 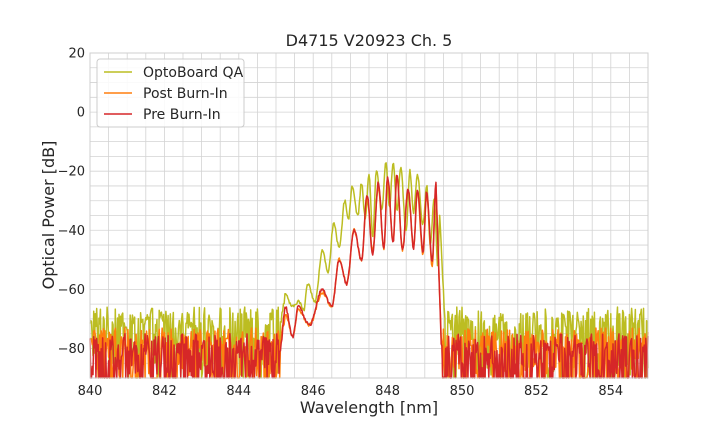 I want to click on x-tick-label: 852, so click(x=536, y=391).